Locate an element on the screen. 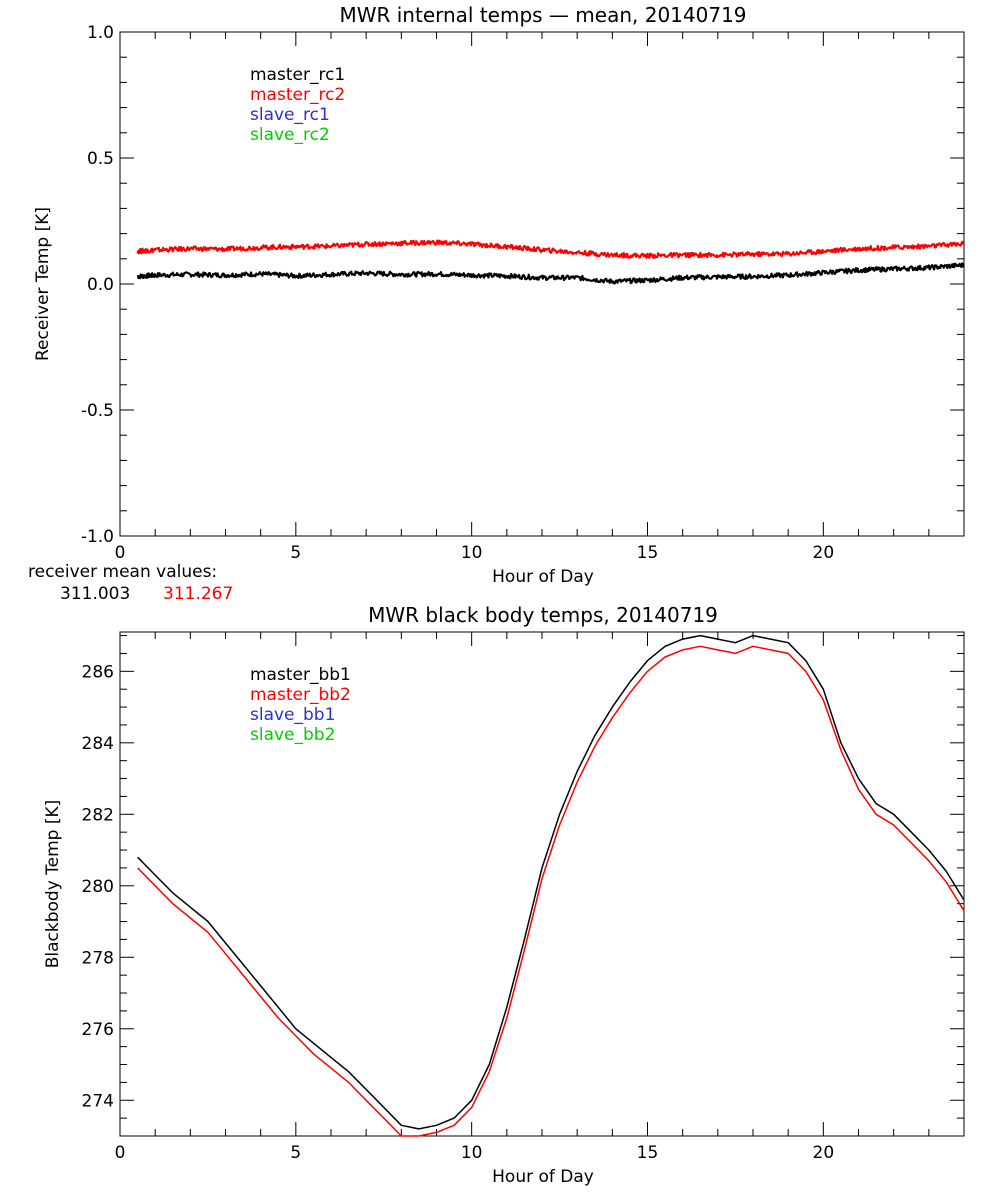 The height and width of the screenshot is (1200, 1000). chart-title: MWR black body temps, 20140719 is located at coordinates (543, 615).